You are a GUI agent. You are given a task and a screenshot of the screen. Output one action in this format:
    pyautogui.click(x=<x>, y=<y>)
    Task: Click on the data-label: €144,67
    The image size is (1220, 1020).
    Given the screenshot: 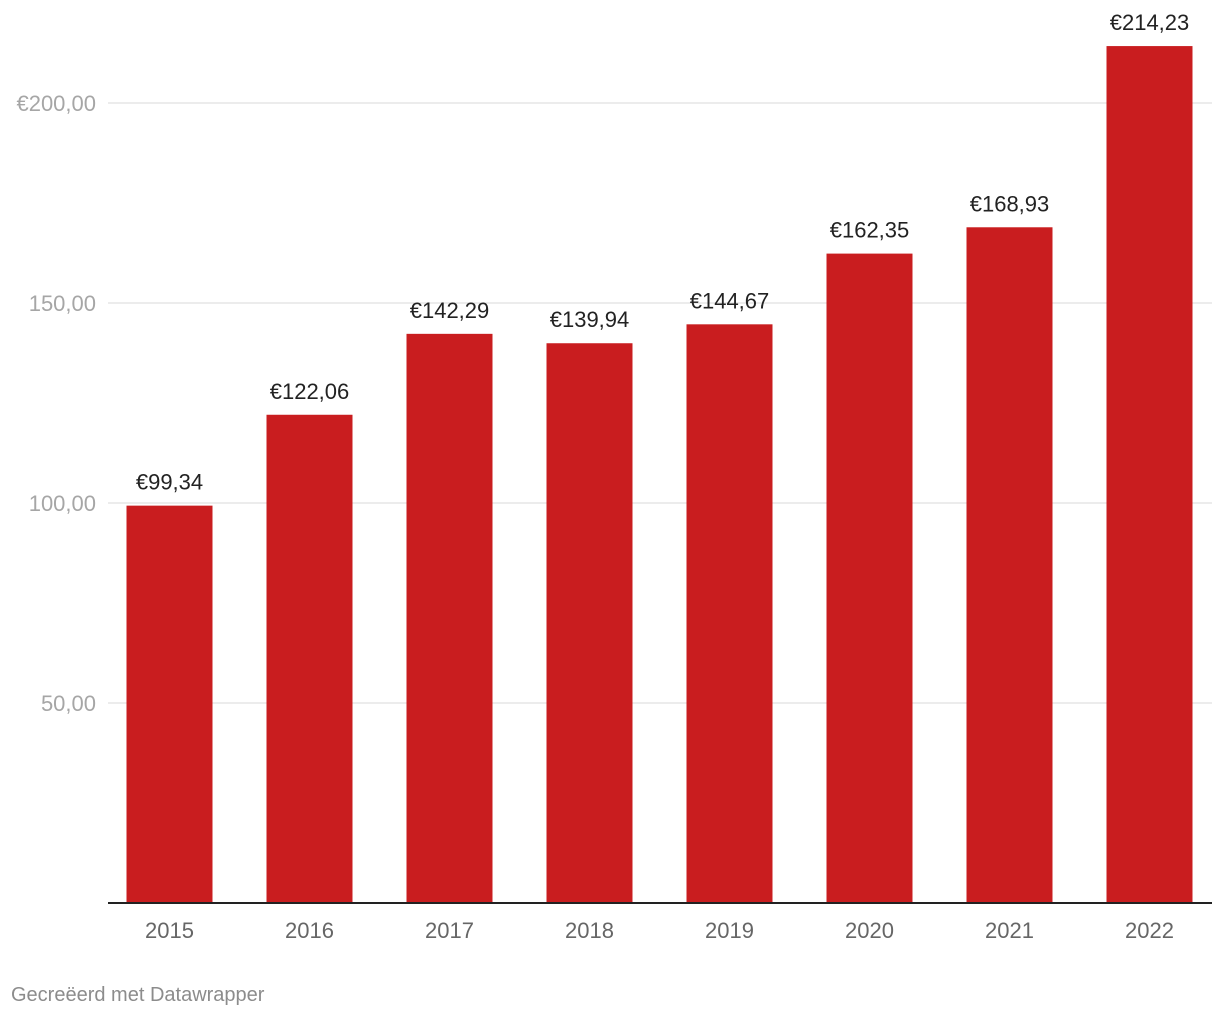 What is the action you would take?
    pyautogui.click(x=730, y=300)
    